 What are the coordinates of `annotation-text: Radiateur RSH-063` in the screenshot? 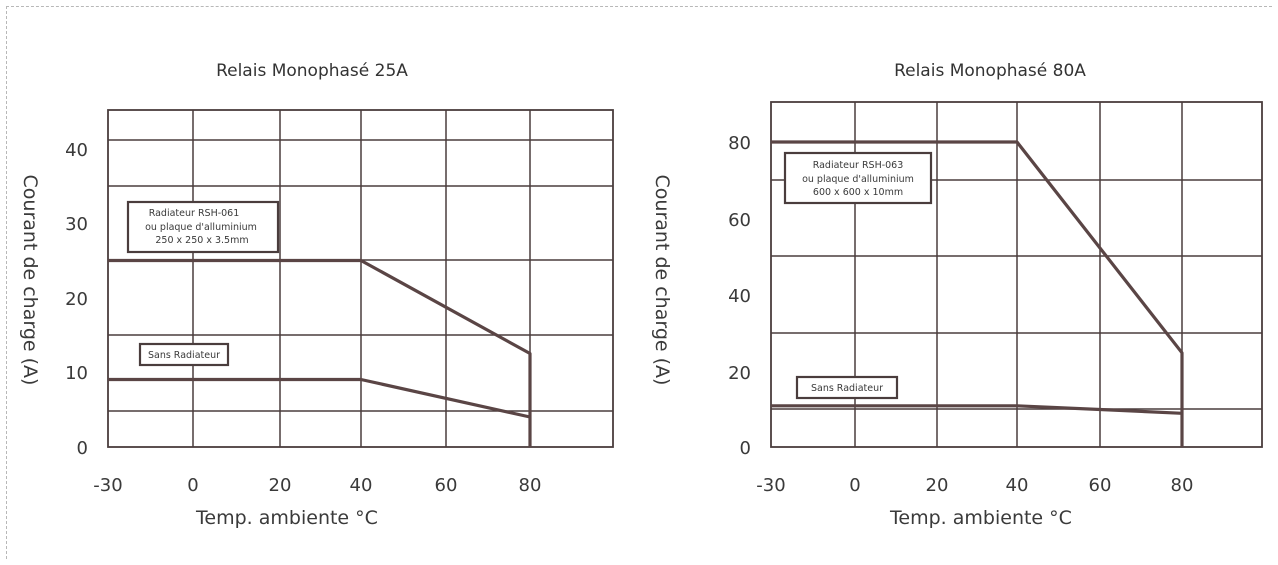 It's located at (858, 165).